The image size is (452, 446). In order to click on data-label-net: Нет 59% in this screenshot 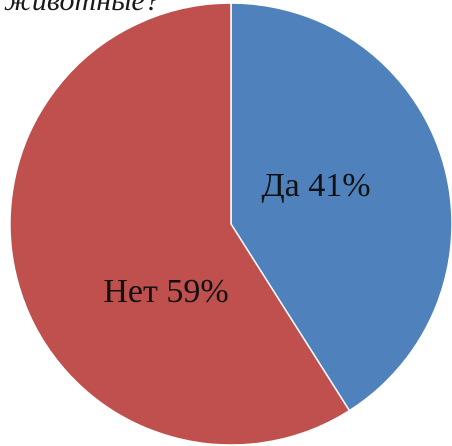, I will do `click(165, 291)`.